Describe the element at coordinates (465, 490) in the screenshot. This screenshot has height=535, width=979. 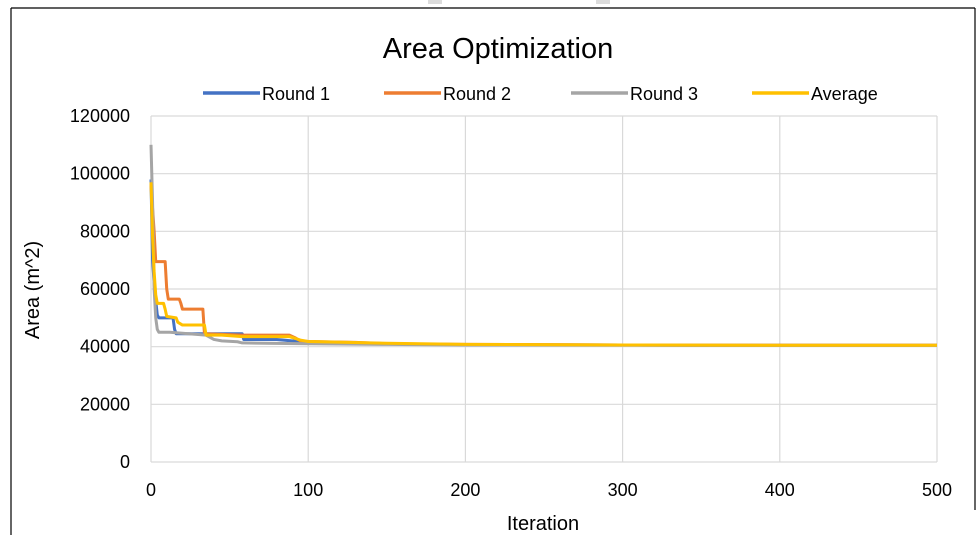
I see `x-tick-label: 200` at that location.